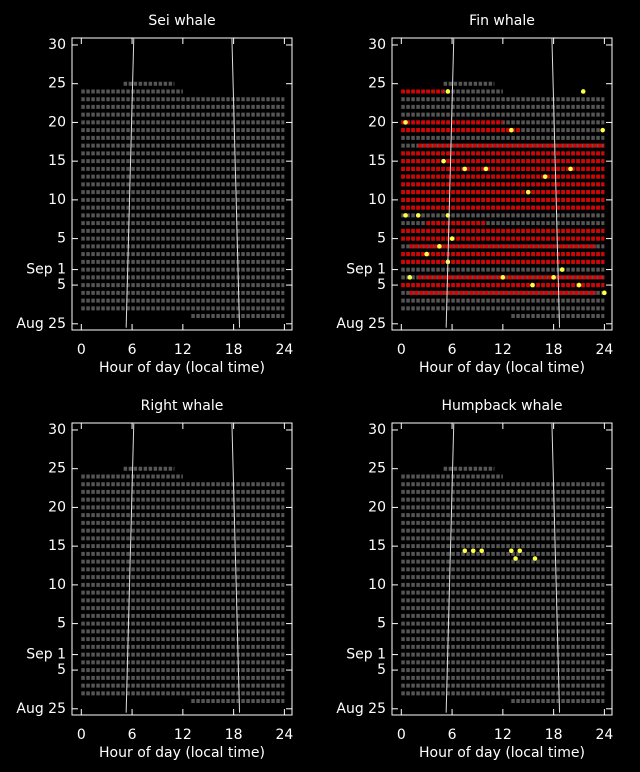 This screenshot has height=772, width=640. Describe the element at coordinates (501, 406) in the screenshot. I see `panel-title: Humpback whale` at that location.